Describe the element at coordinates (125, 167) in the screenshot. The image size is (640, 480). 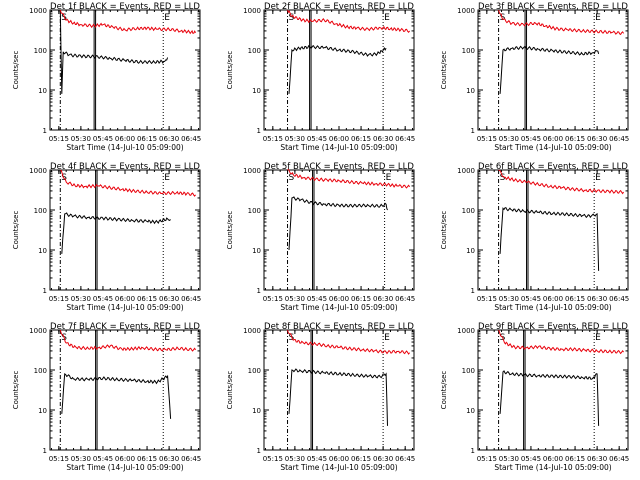
I see `chart-title: Det 4f BLACK = Events, RED = LLD` at that location.